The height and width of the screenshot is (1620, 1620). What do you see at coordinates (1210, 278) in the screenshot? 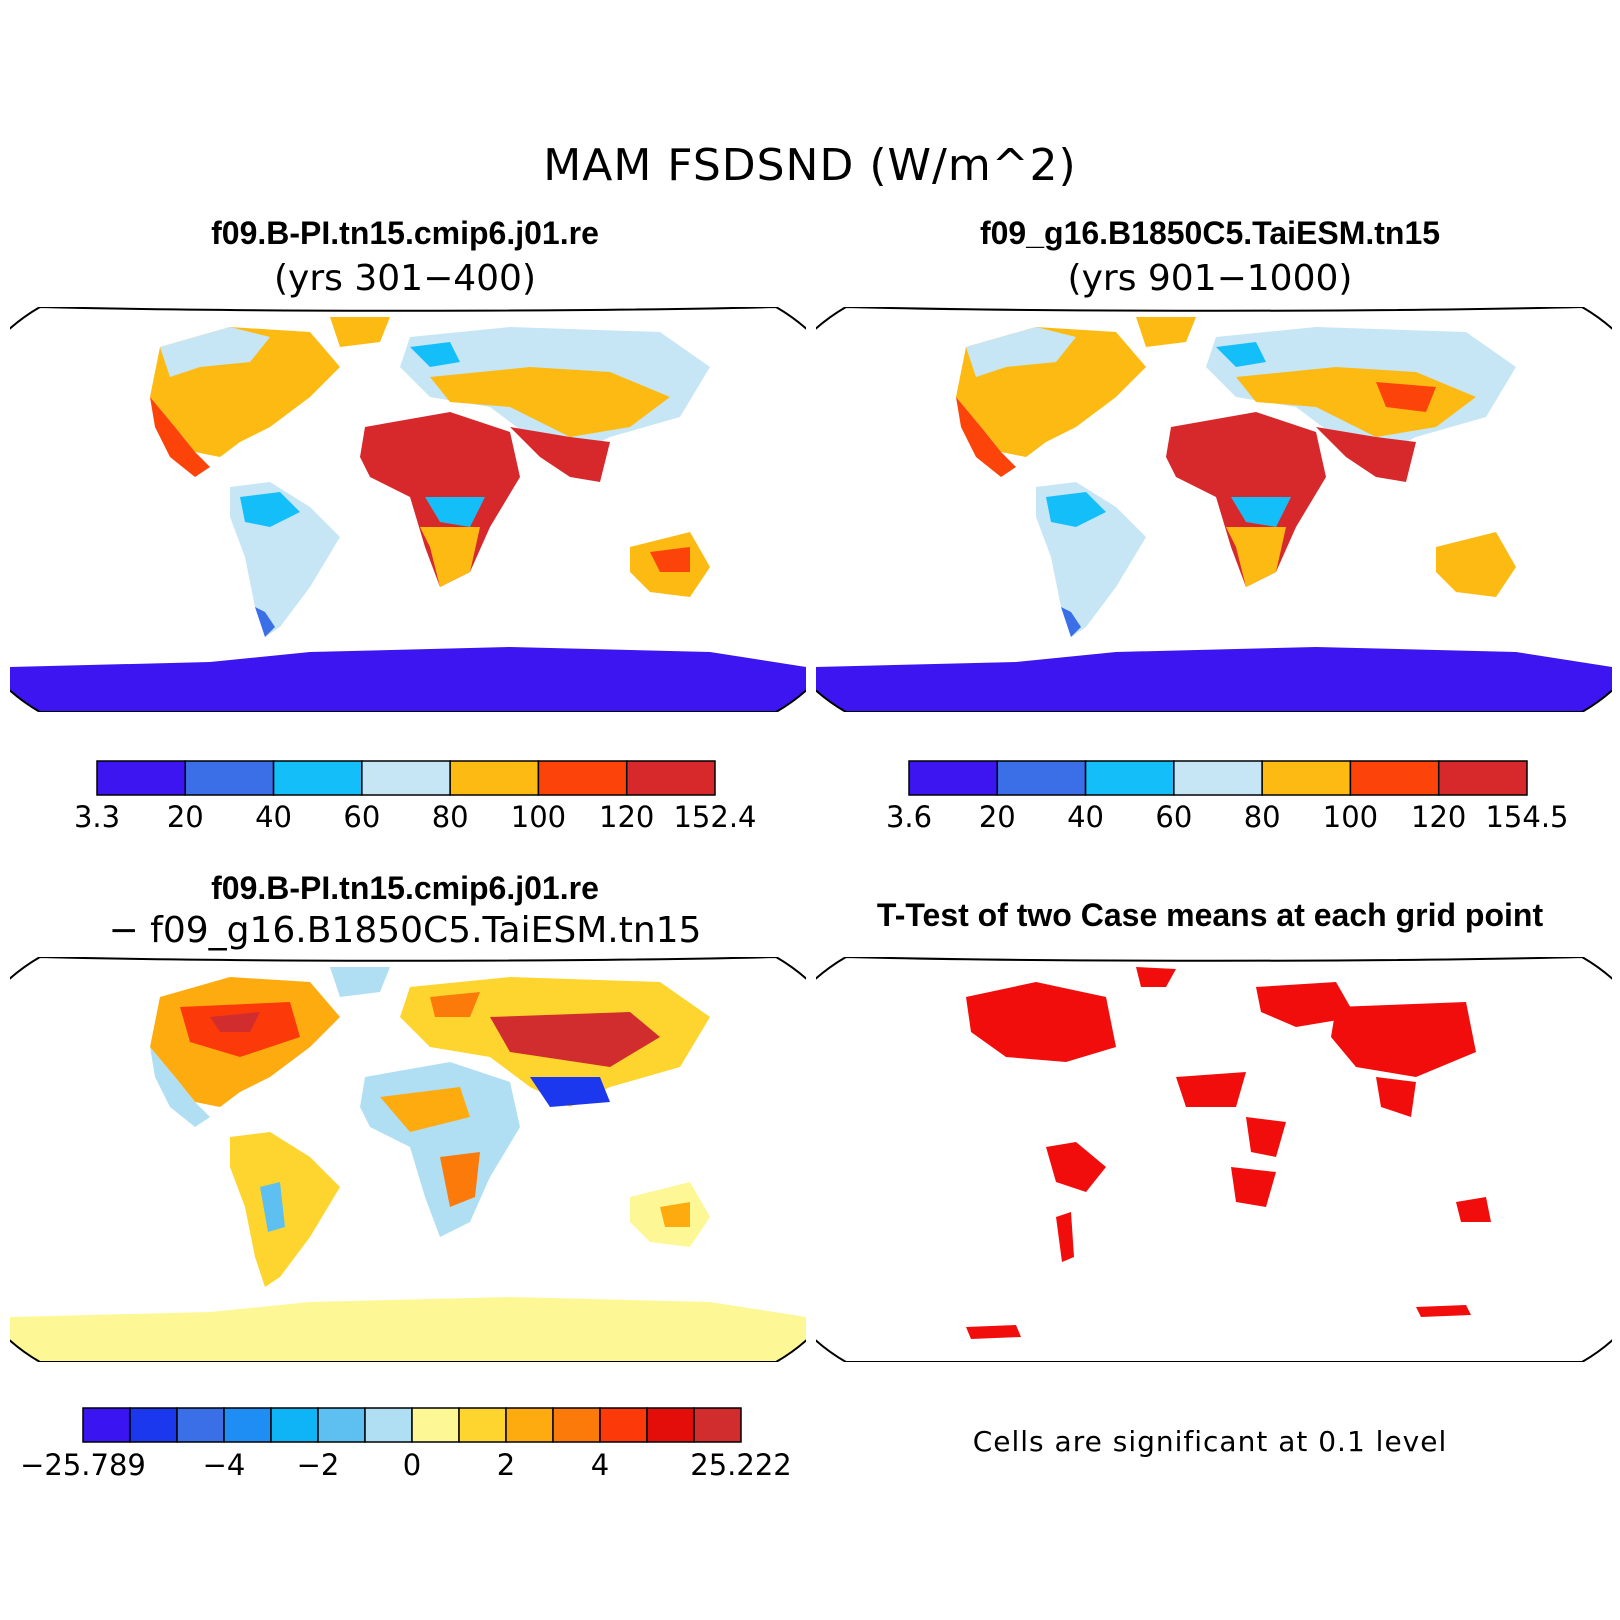
I see `panel-subtitle-top-right: (yrs 901−1000)` at bounding box center [1210, 278].